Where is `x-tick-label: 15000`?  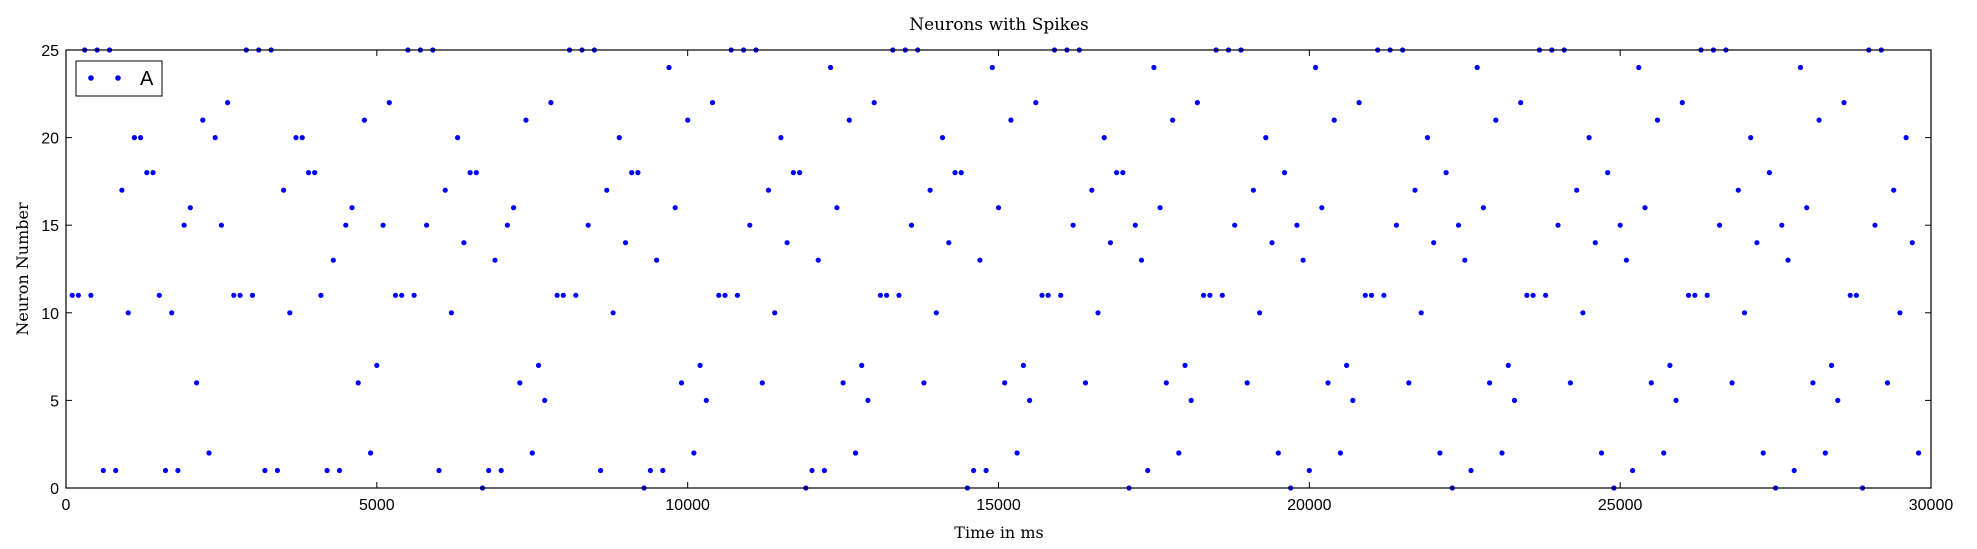
x-tick-label: 15000 is located at coordinates (998, 505).